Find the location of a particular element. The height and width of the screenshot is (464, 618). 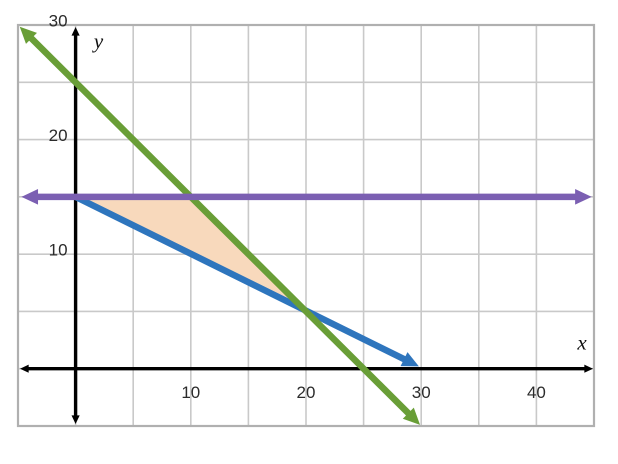

y-tick-label: 10 is located at coordinates (58, 250).